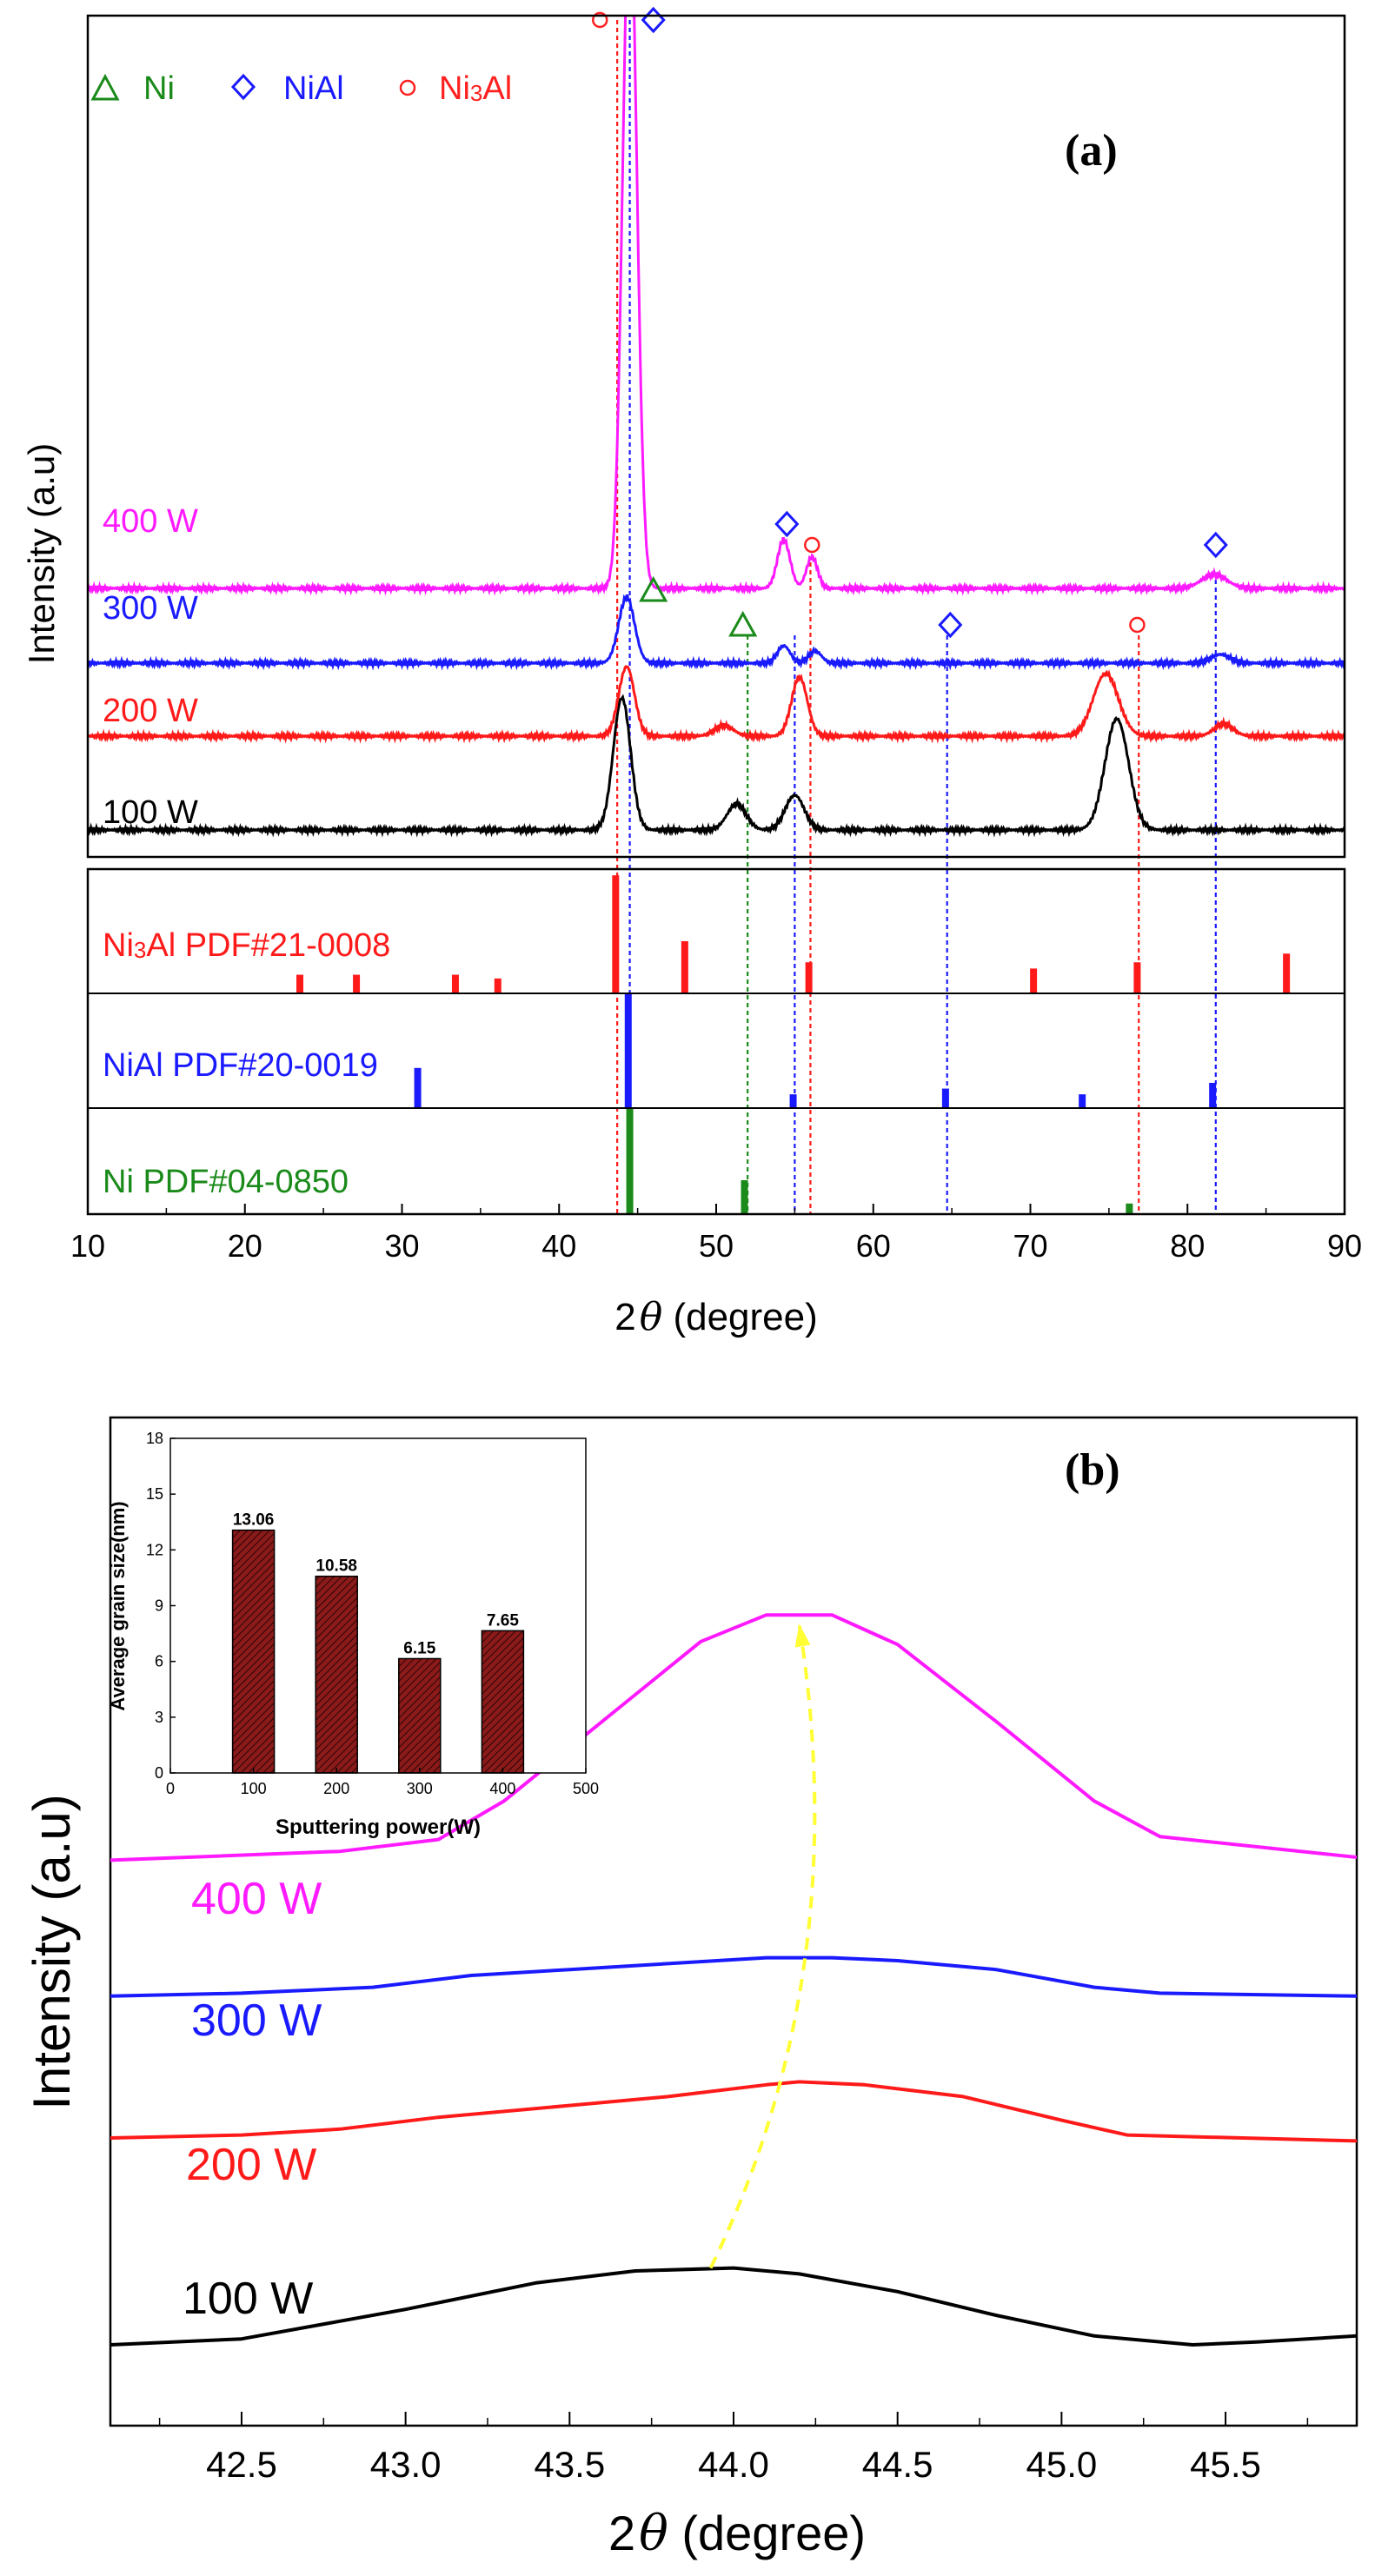  I want to click on arrow-head-icon, so click(802, 1635).